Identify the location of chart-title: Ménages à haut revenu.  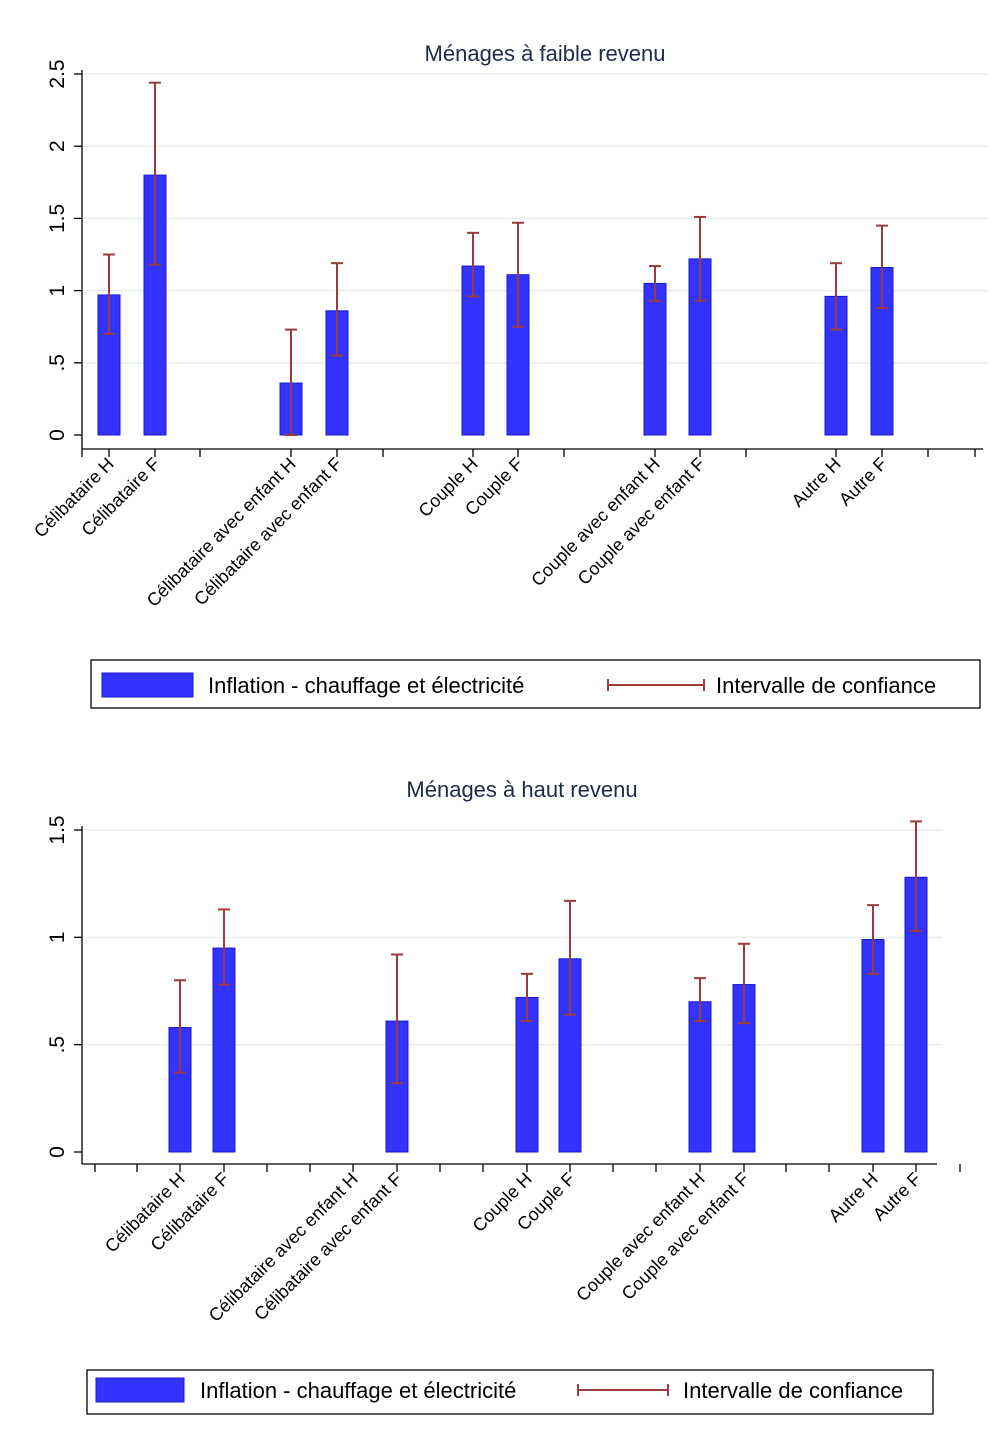
(521, 789).